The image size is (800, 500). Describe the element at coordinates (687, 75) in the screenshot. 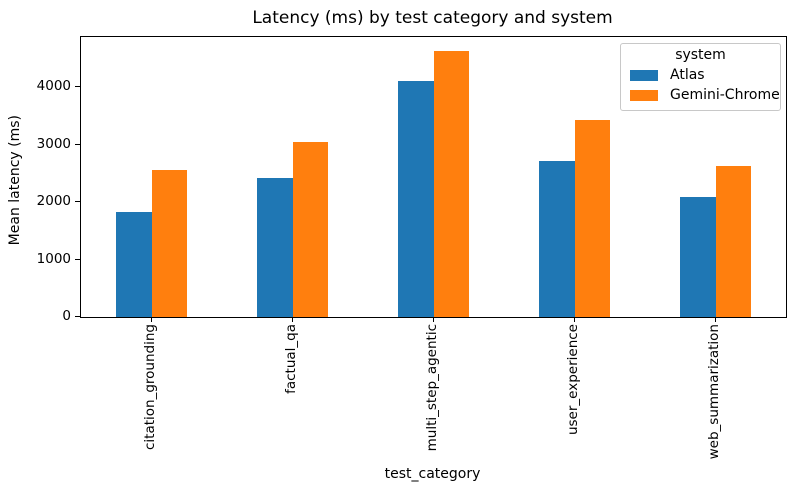

I see `legend-entry-label: Atlas` at that location.